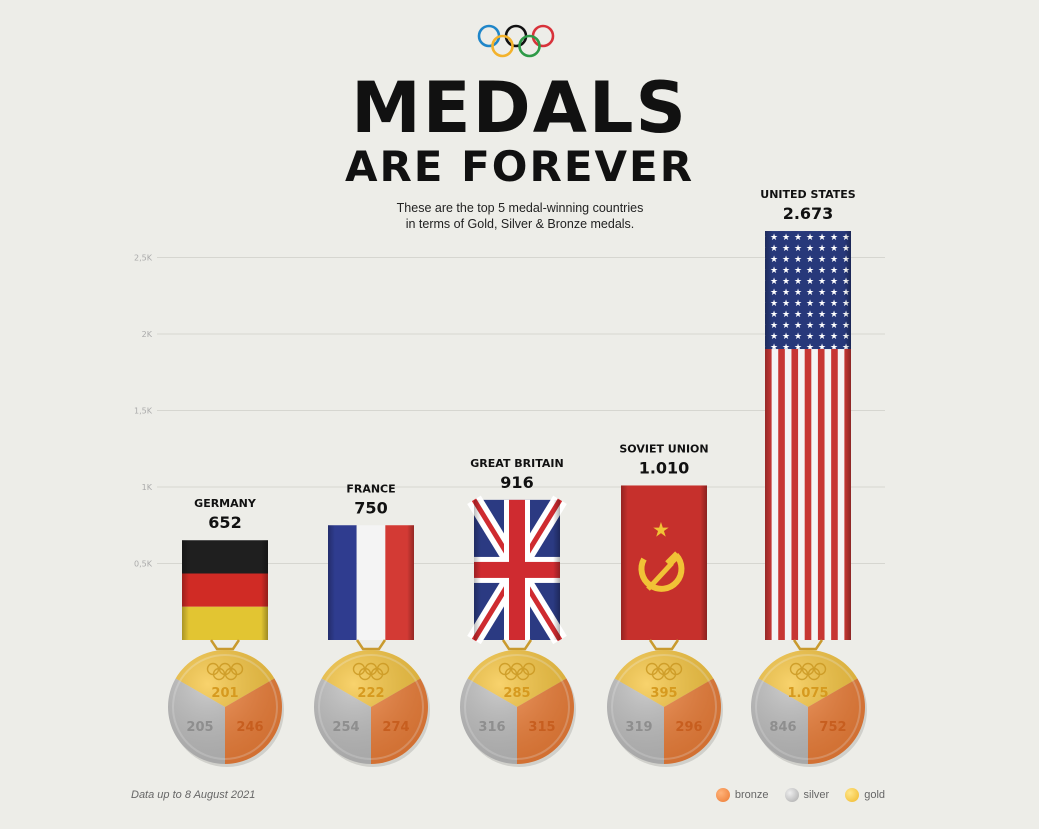 Image resolution: width=1039 pixels, height=829 pixels. I want to click on medal-usa-flag: 1.075 846 752, so click(809, 708).